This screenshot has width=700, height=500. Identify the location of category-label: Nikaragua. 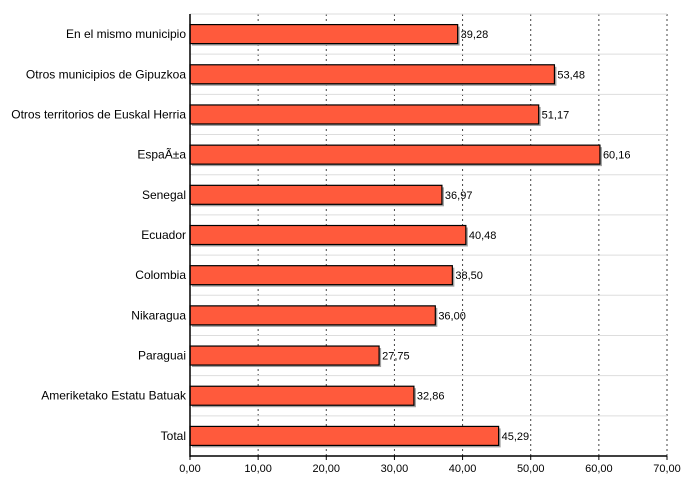
(158, 315).